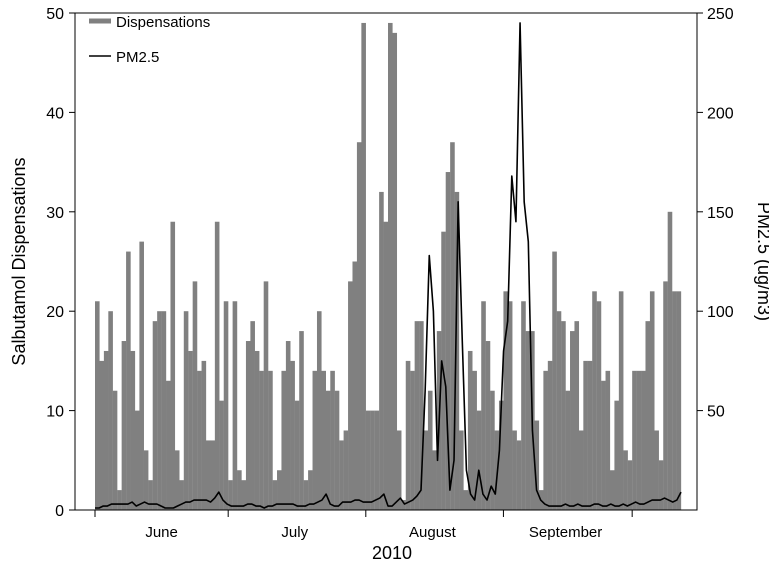 The height and width of the screenshot is (564, 769). I want to click on right-y-tick-label: 150, so click(720, 213).